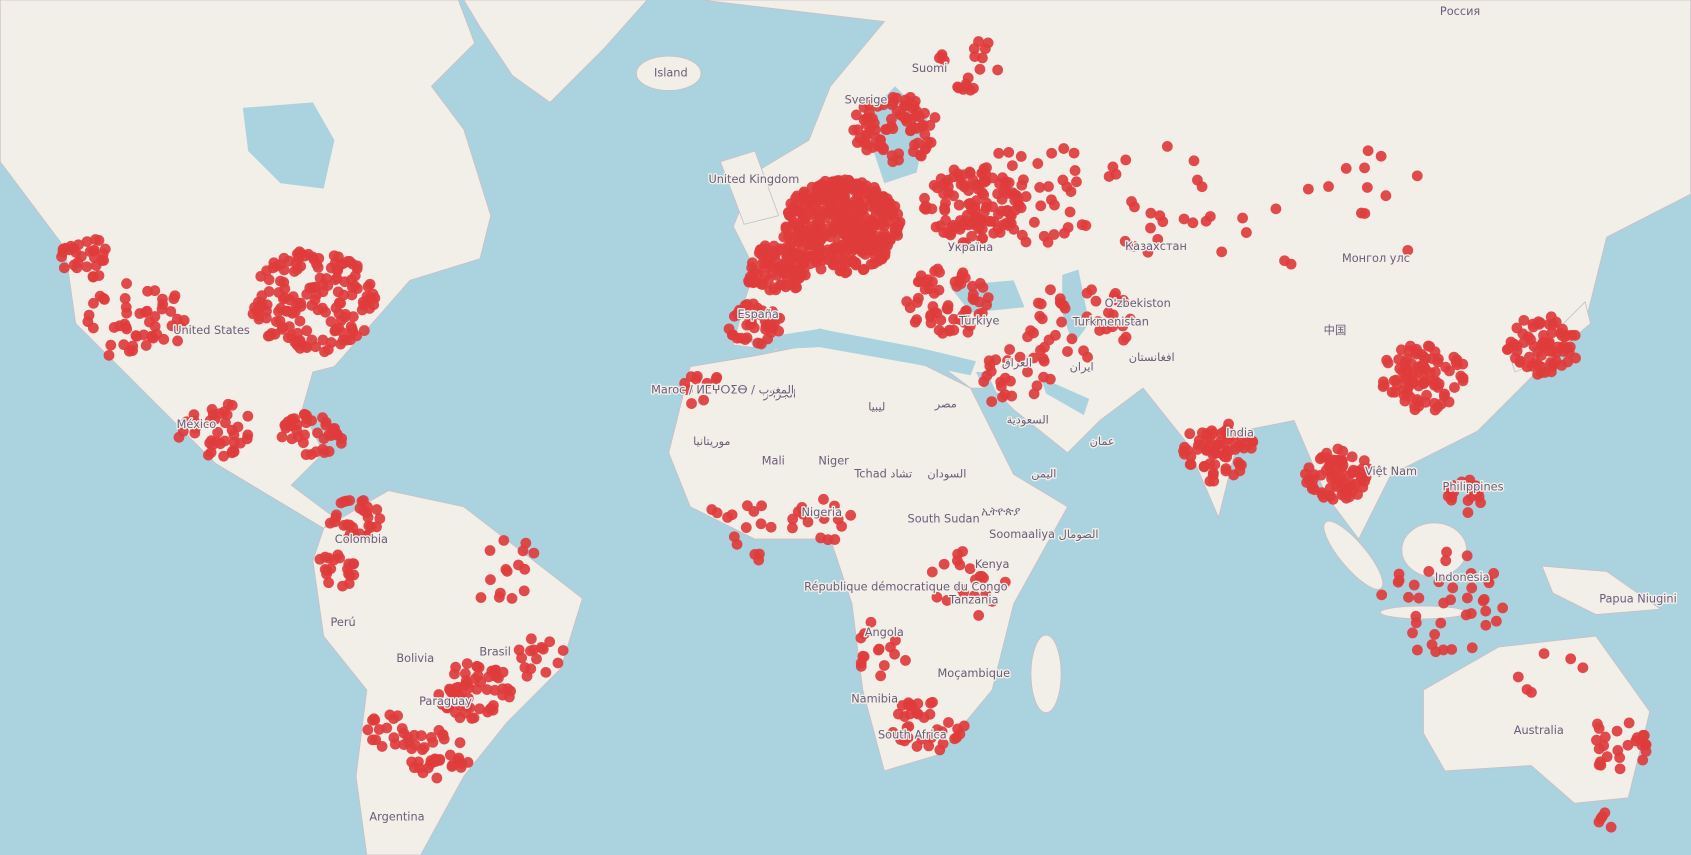 Image resolution: width=1691 pixels, height=855 pixels. I want to click on country-label: Argentina, so click(396, 816).